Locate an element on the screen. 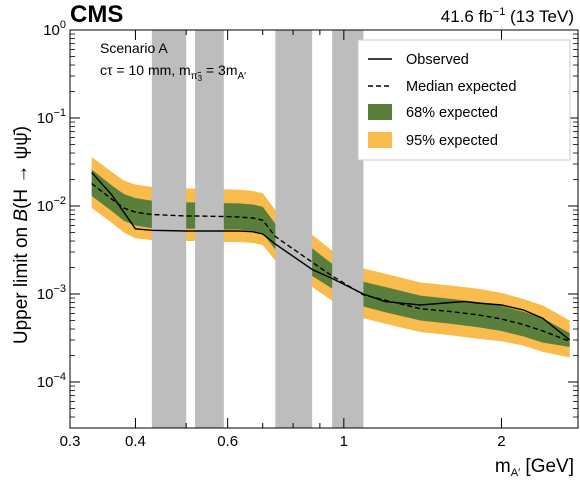  legend-95-swatch is located at coordinates (380, 140).